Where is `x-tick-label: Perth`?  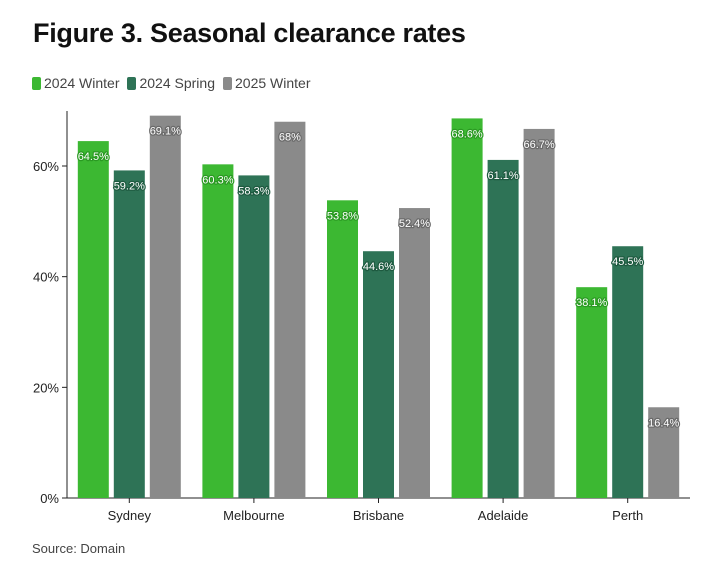
x-tick-label: Perth is located at coordinates (627, 515).